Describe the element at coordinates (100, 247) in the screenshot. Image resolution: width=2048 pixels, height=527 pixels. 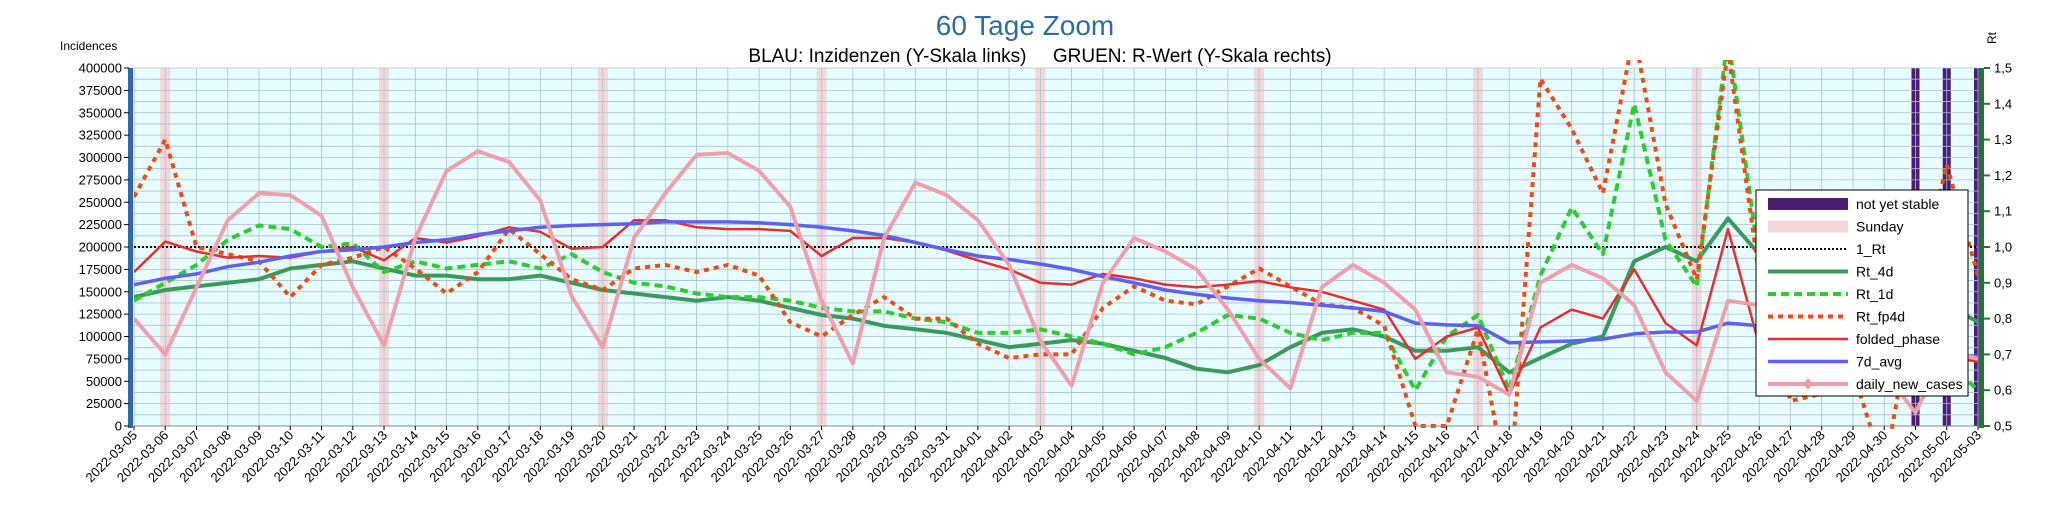
I see `y-tick-label-left: 200000` at that location.